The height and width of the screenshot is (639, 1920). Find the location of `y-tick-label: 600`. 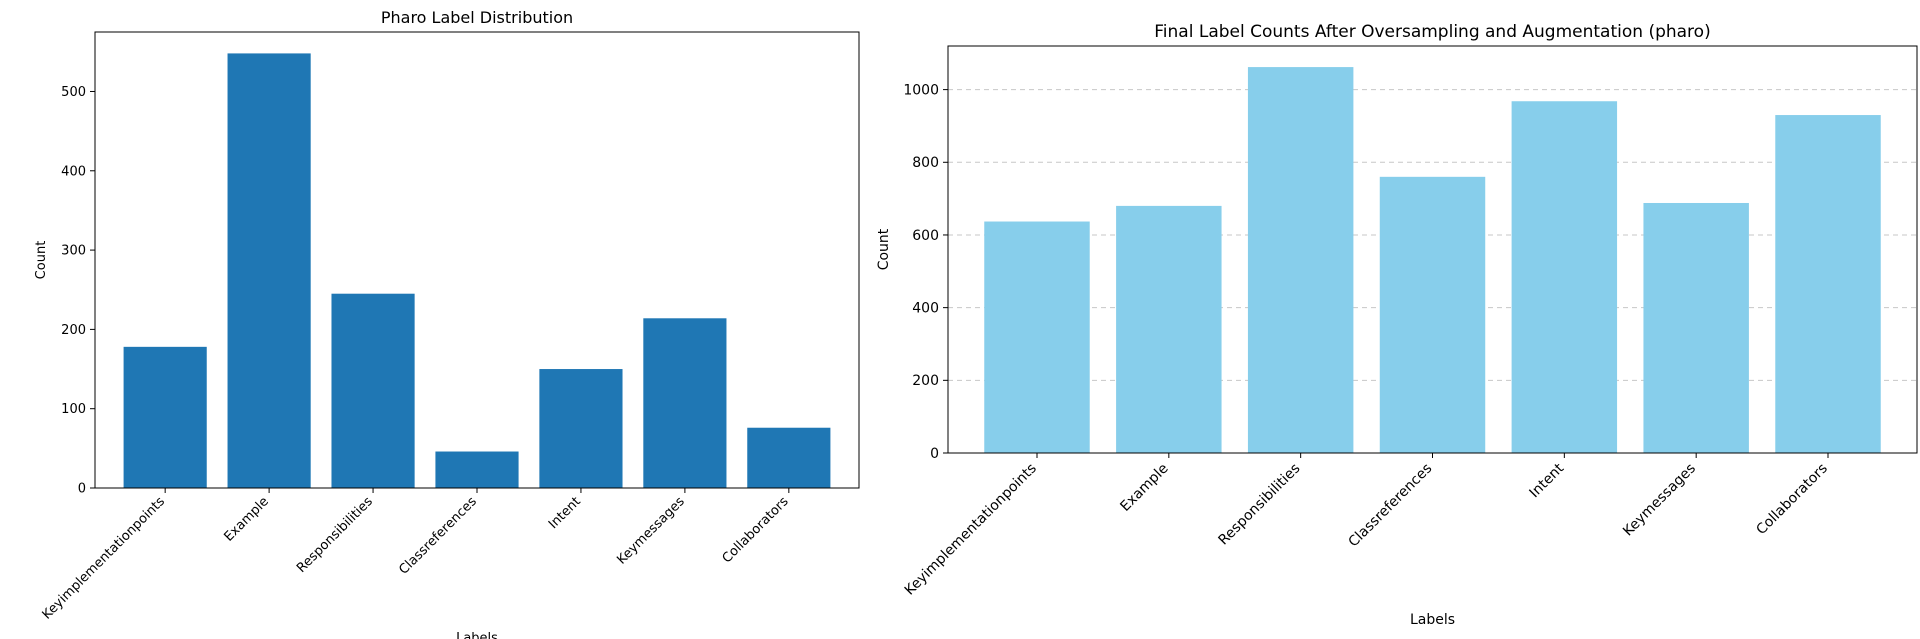

y-tick-label: 600 is located at coordinates (925, 236).